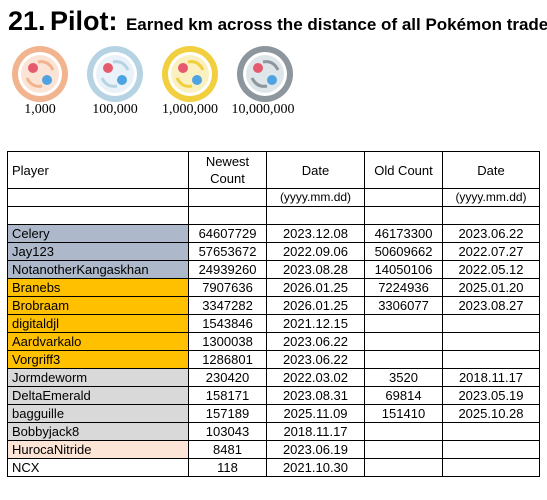 Image resolution: width=547 pixels, height=500 pixels. What do you see at coordinates (491, 287) in the screenshot?
I see `old-date: 2025.01.20` at bounding box center [491, 287].